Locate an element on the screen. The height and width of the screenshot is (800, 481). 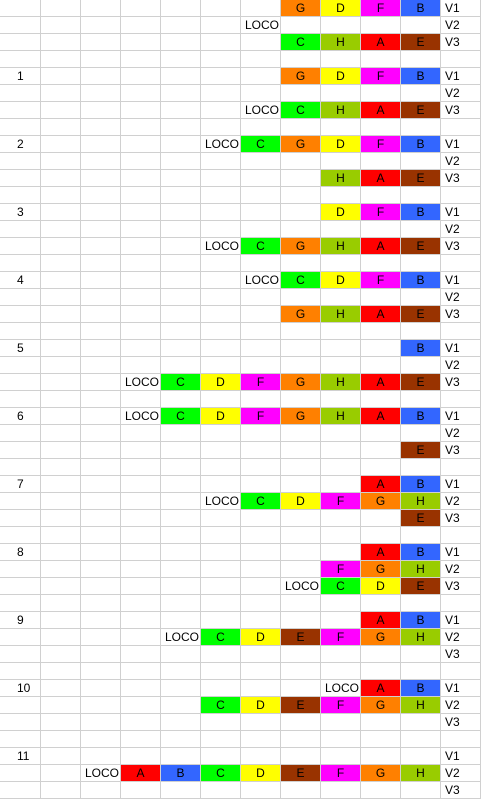
wagon-e-cell: E is located at coordinates (301, 705).